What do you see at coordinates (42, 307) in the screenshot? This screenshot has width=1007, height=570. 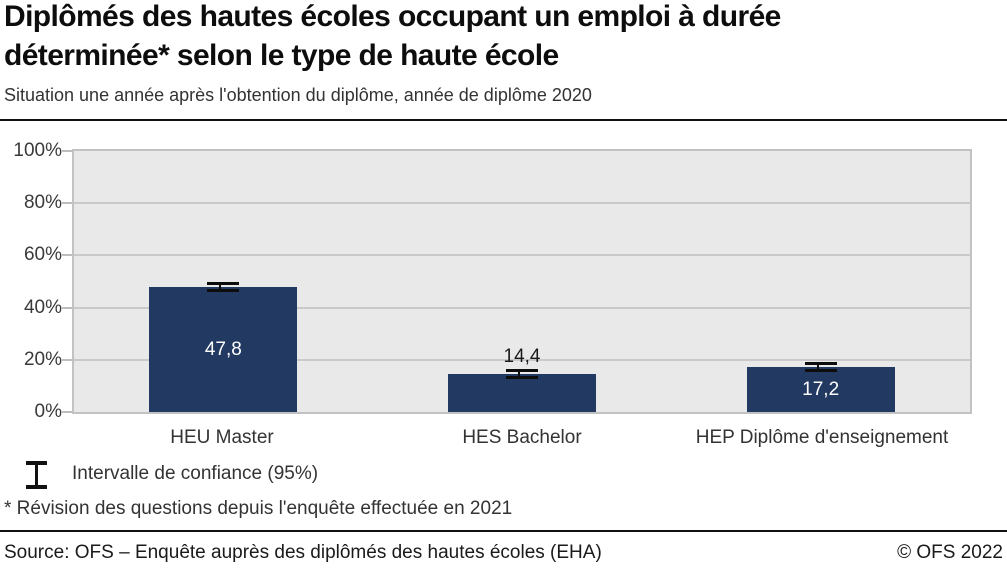 I see `y-axis-tick-label: 40%` at bounding box center [42, 307].